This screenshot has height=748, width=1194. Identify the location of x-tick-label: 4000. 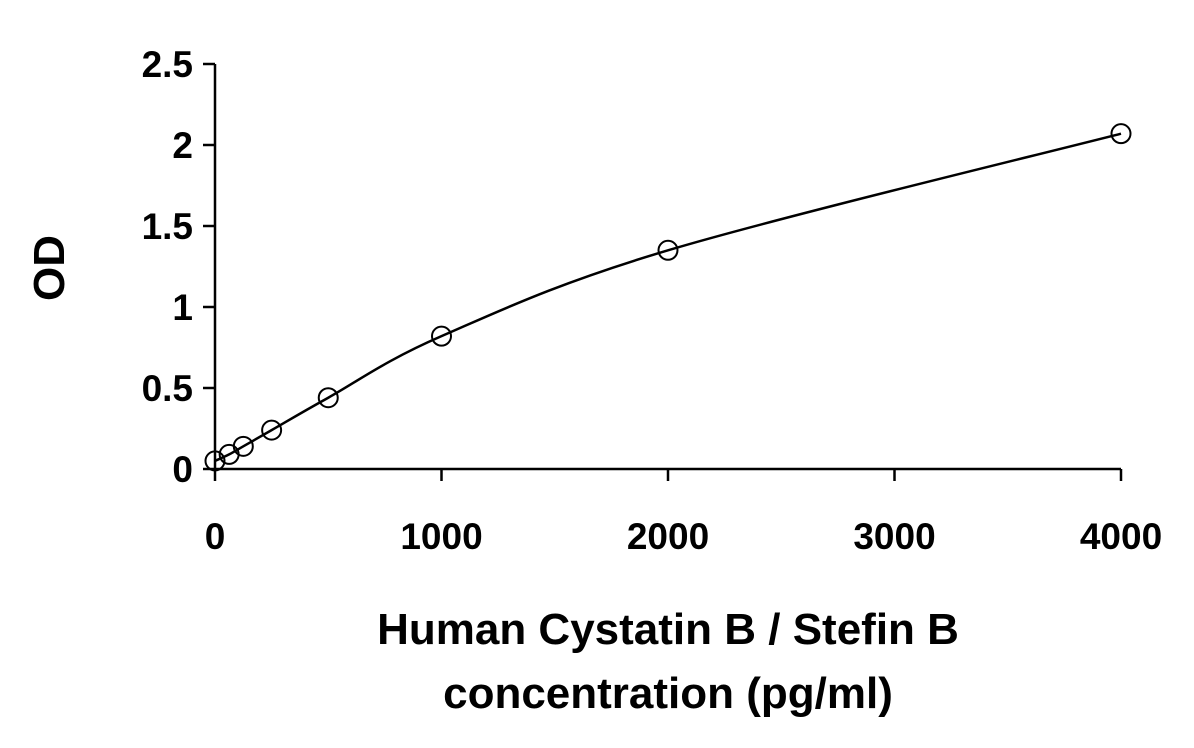
(1121, 536).